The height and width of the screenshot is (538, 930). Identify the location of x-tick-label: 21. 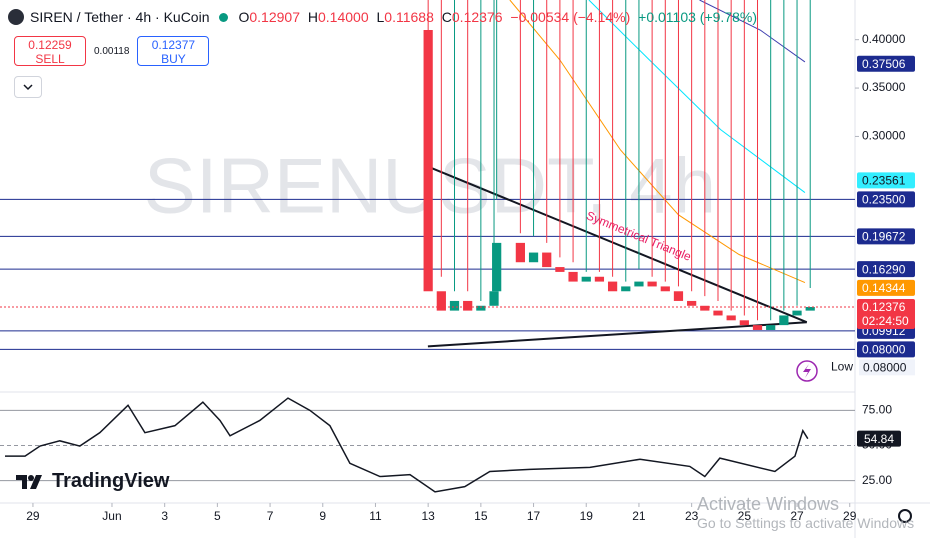
(639, 516).